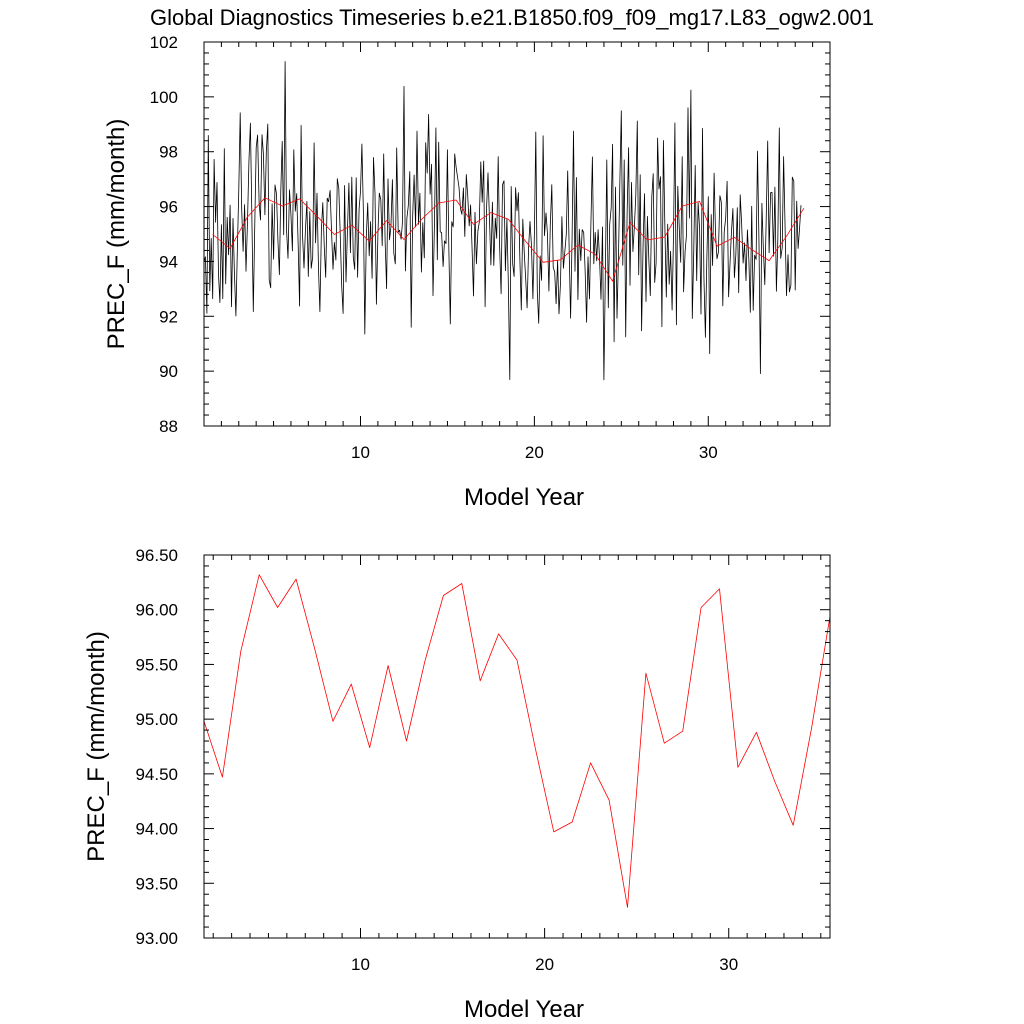  Describe the element at coordinates (156, 829) in the screenshot. I see `y-tick-label: 94.00` at that location.